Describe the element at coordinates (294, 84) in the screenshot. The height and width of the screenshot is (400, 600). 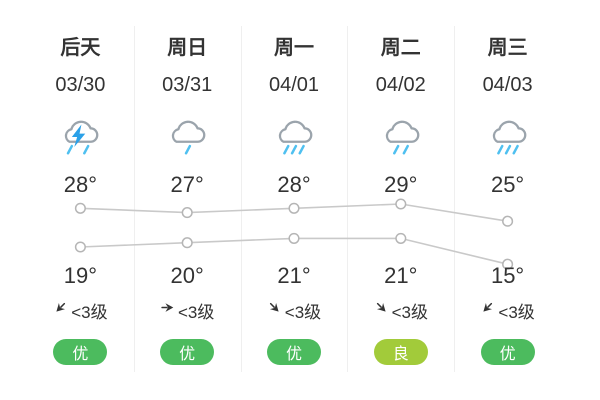
I see `date-label: 04/01` at that location.